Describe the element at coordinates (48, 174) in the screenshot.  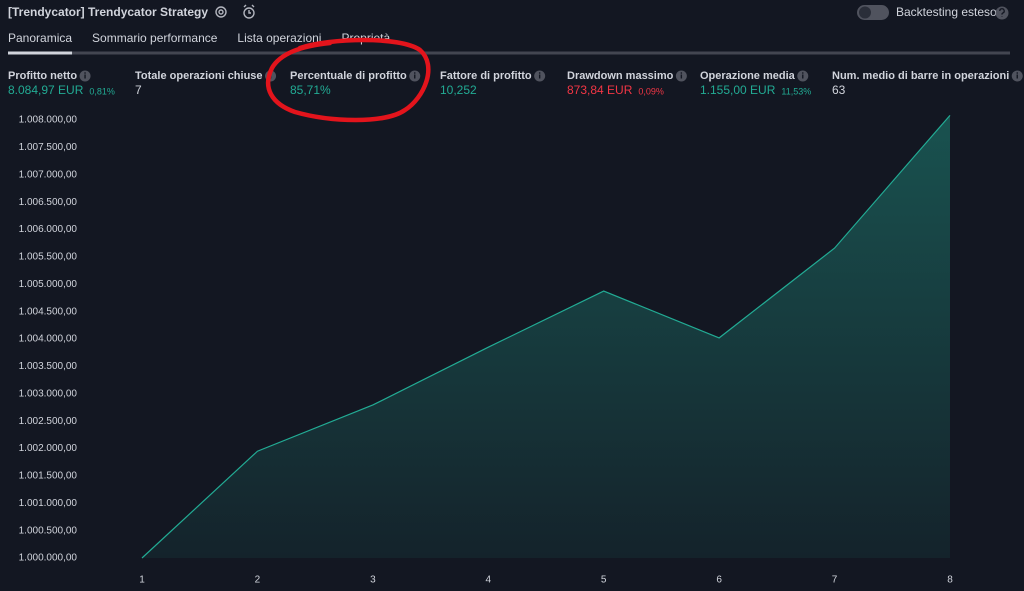
I see `y-tick-label: 1.007.000,00` at that location.